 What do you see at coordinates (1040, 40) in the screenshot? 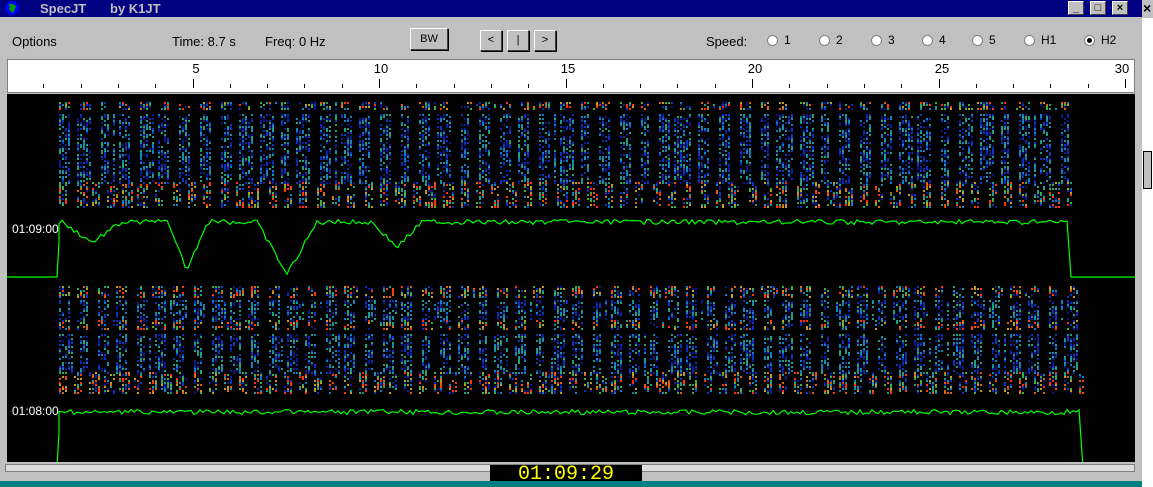
I see `speed-radio-h1: H1` at bounding box center [1040, 40].